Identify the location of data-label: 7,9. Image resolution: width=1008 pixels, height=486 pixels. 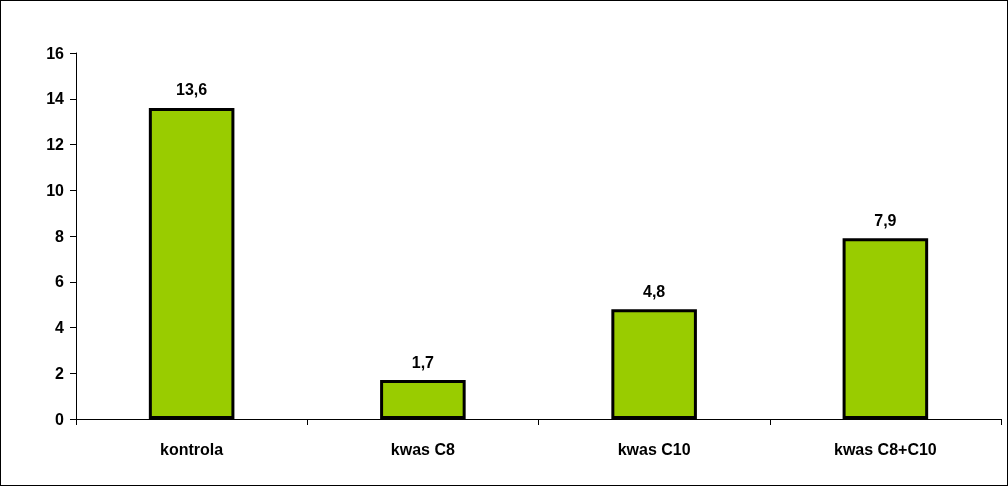
(885, 220).